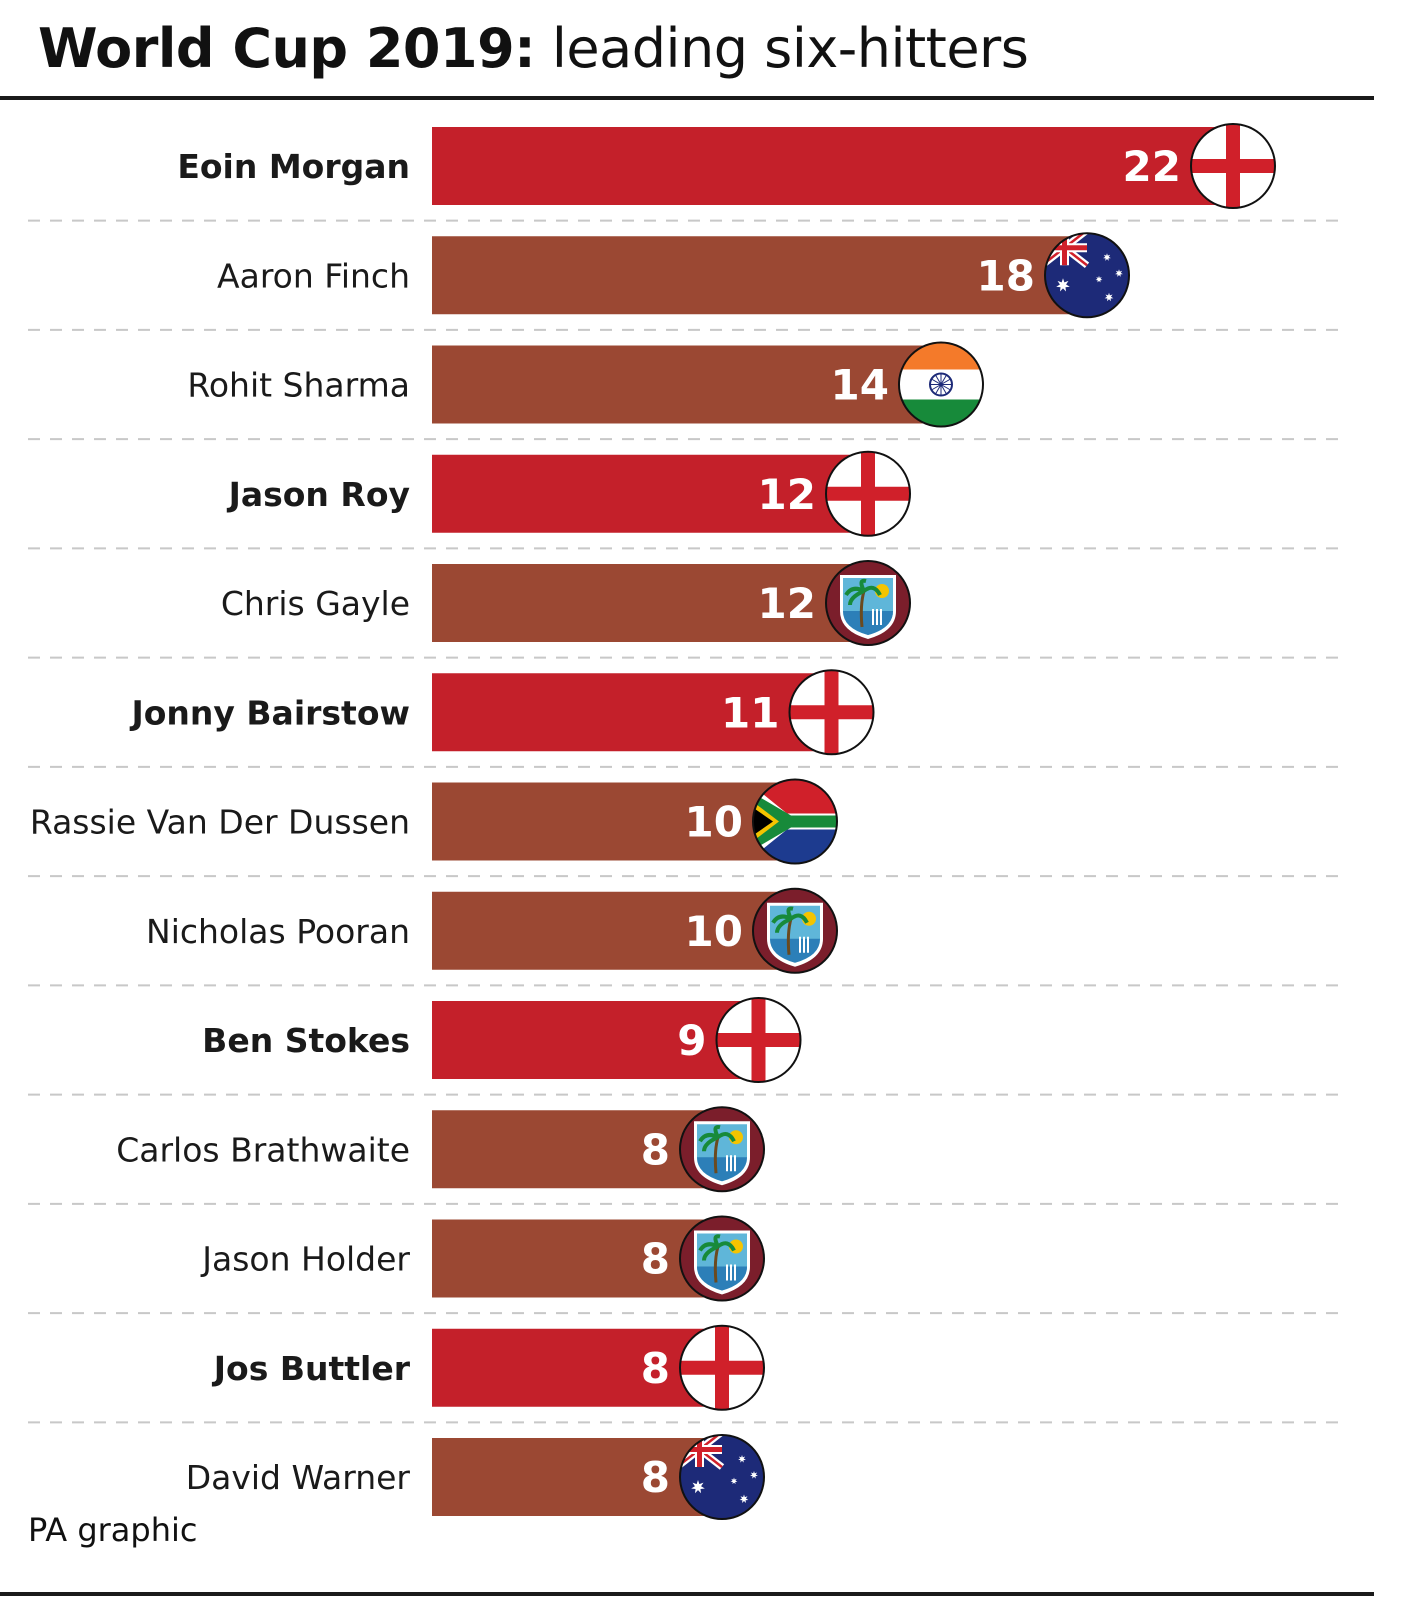  Describe the element at coordinates (306, 1040) in the screenshot. I see `player-name-label: Ben Stokes` at that location.